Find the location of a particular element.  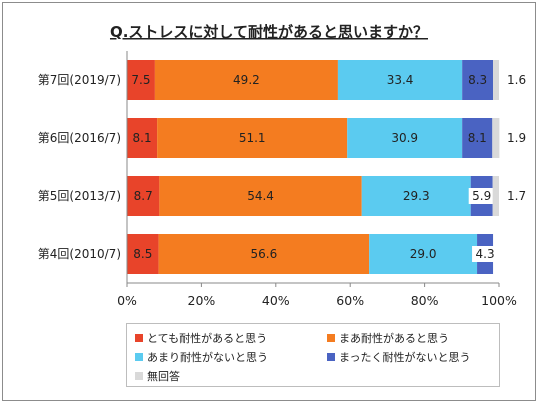

data-label: 8.7 is located at coordinates (143, 196).